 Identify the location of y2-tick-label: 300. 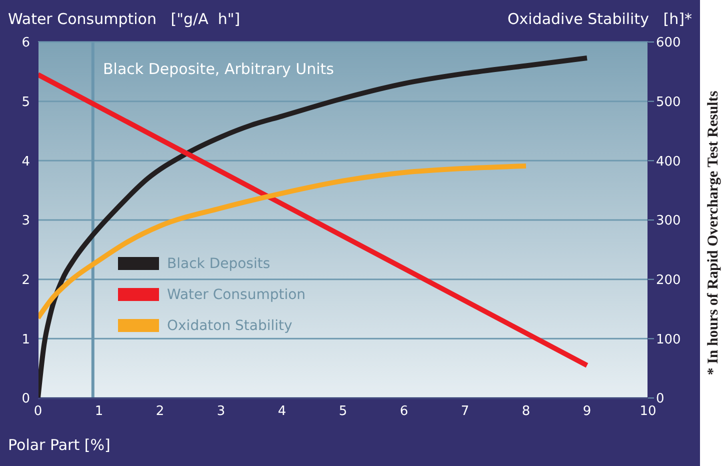
(668, 221).